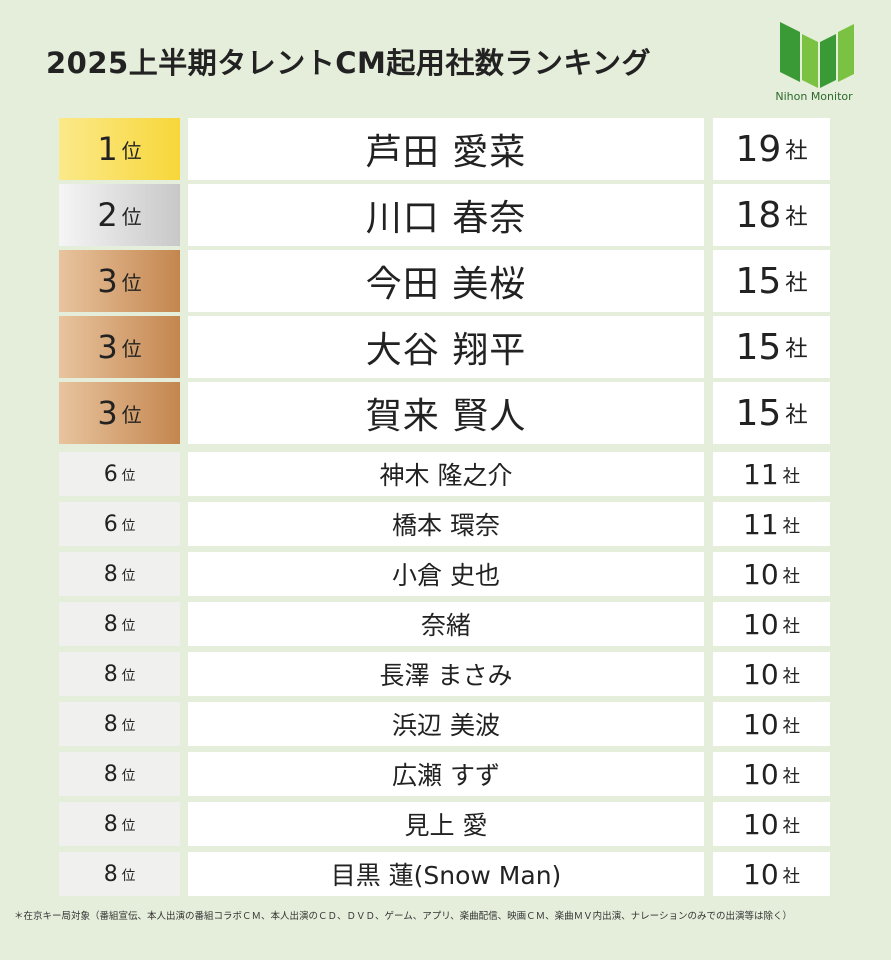 This screenshot has width=891, height=960. What do you see at coordinates (348, 63) in the screenshot?
I see `title: 2025上半期タレントCM起用社数ランキング` at bounding box center [348, 63].